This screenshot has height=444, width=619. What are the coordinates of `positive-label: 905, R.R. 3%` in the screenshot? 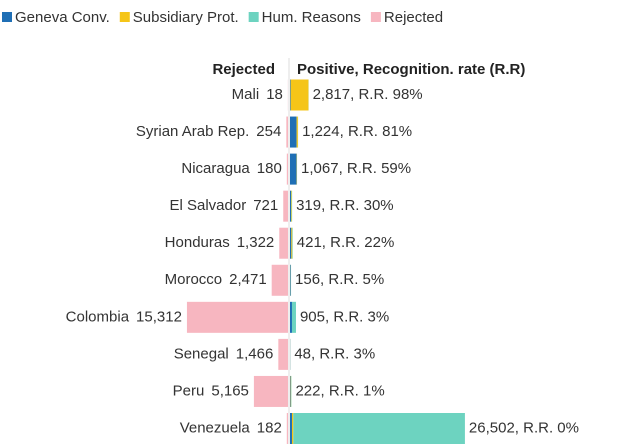 It's located at (344, 316).